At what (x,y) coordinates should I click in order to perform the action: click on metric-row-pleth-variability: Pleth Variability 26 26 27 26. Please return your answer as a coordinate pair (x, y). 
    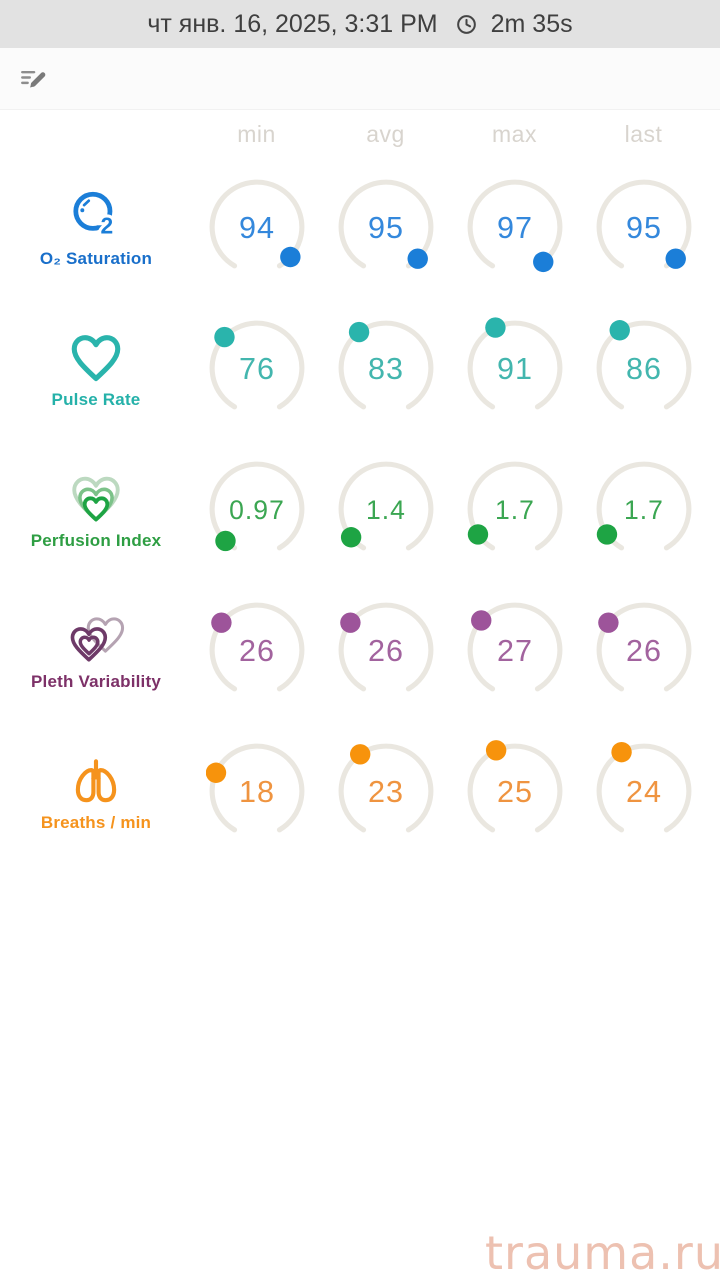
    Looking at the image, I should click on (360, 649).